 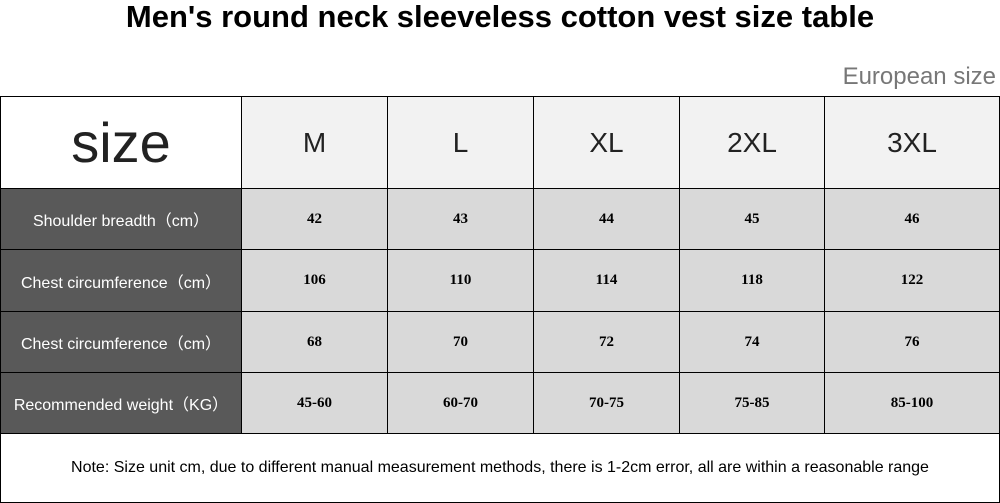 I want to click on table-cell: 72, so click(x=606, y=342).